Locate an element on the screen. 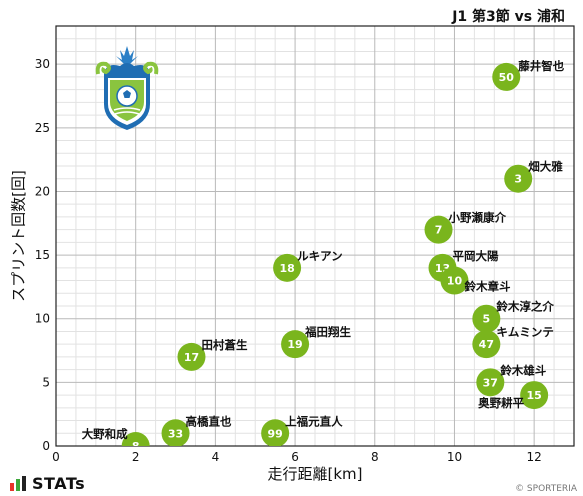 The image size is (583, 496). player-name-label: 小野瀬康介 is located at coordinates (477, 218).